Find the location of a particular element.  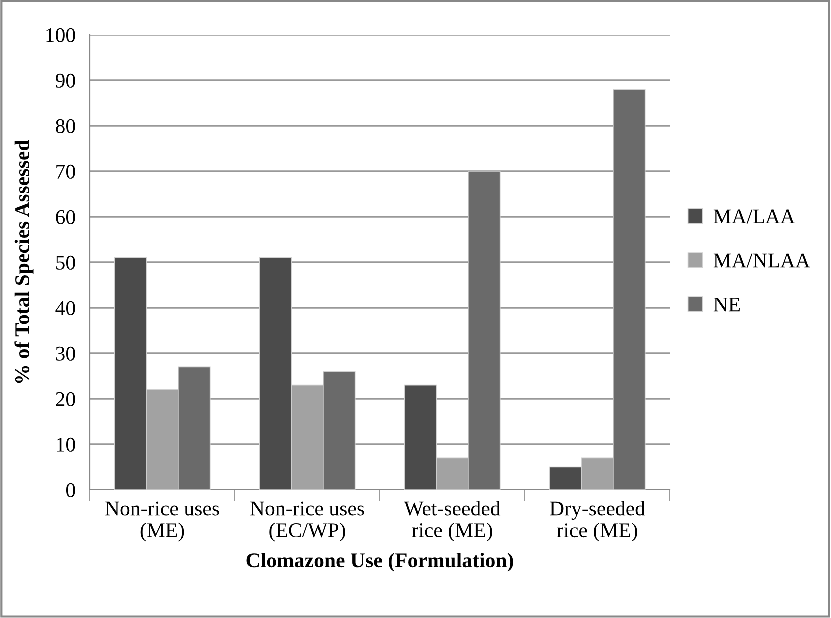

legend-label: MA/LAA is located at coordinates (755, 217).